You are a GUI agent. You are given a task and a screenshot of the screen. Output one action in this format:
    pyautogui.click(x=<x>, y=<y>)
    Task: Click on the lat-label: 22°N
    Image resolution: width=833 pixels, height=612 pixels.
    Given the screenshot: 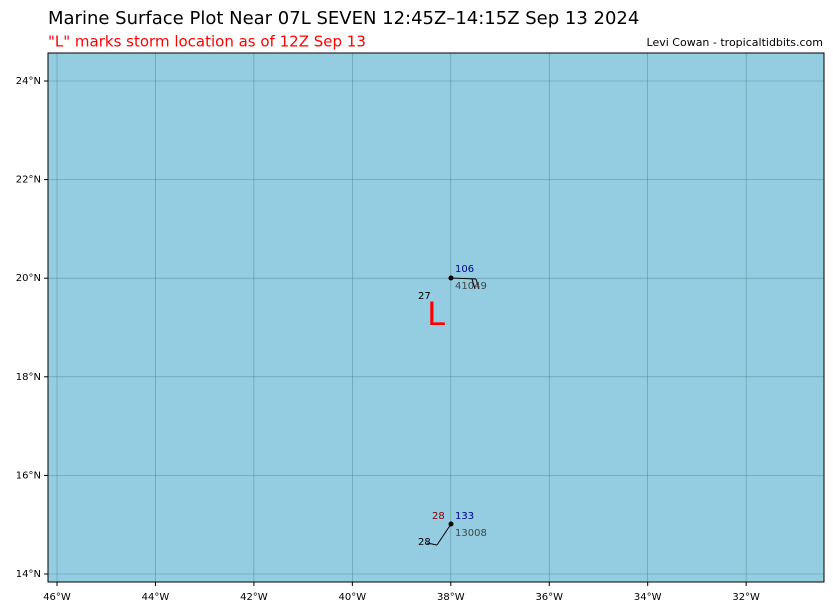 What is the action you would take?
    pyautogui.click(x=28, y=180)
    